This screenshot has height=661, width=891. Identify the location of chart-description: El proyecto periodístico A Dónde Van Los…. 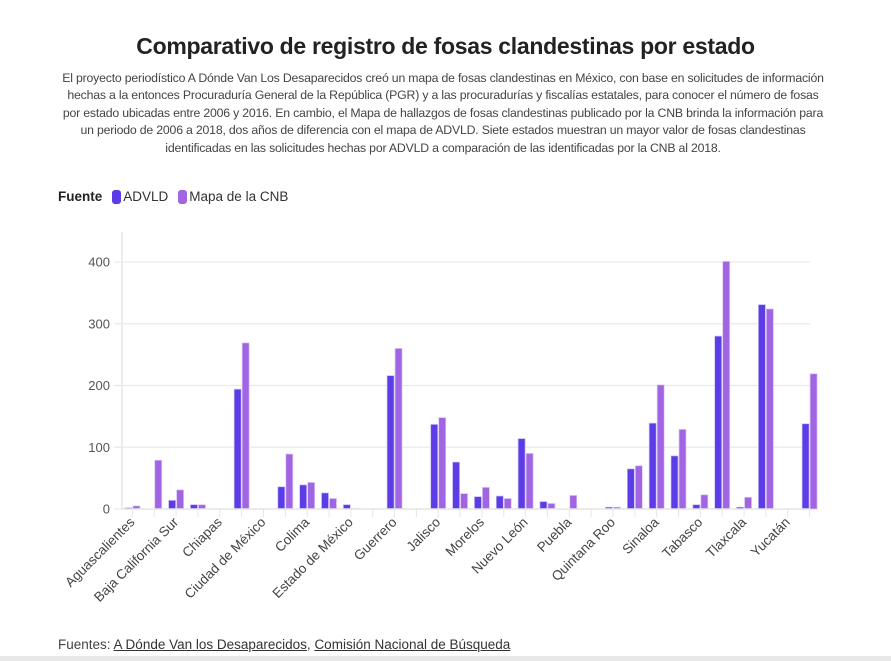
(443, 113).